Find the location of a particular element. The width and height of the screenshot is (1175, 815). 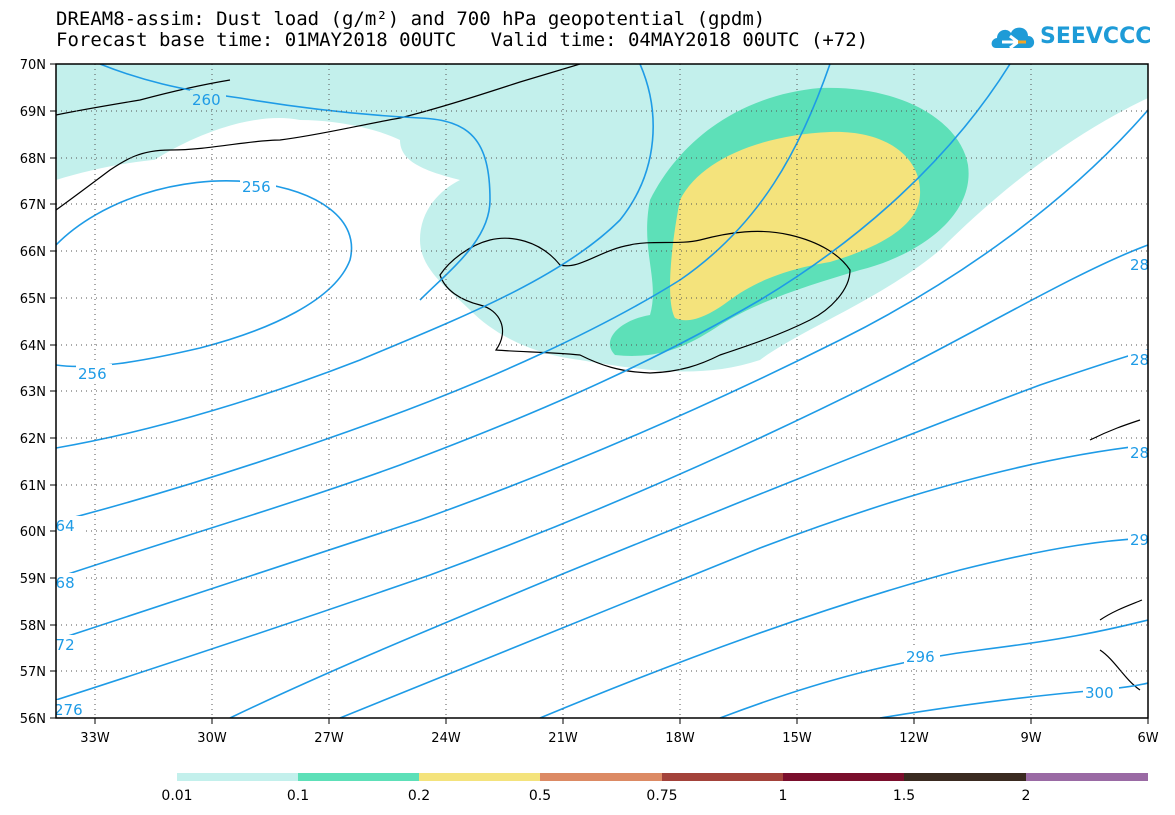

lat-label: 58N is located at coordinates (33, 626).